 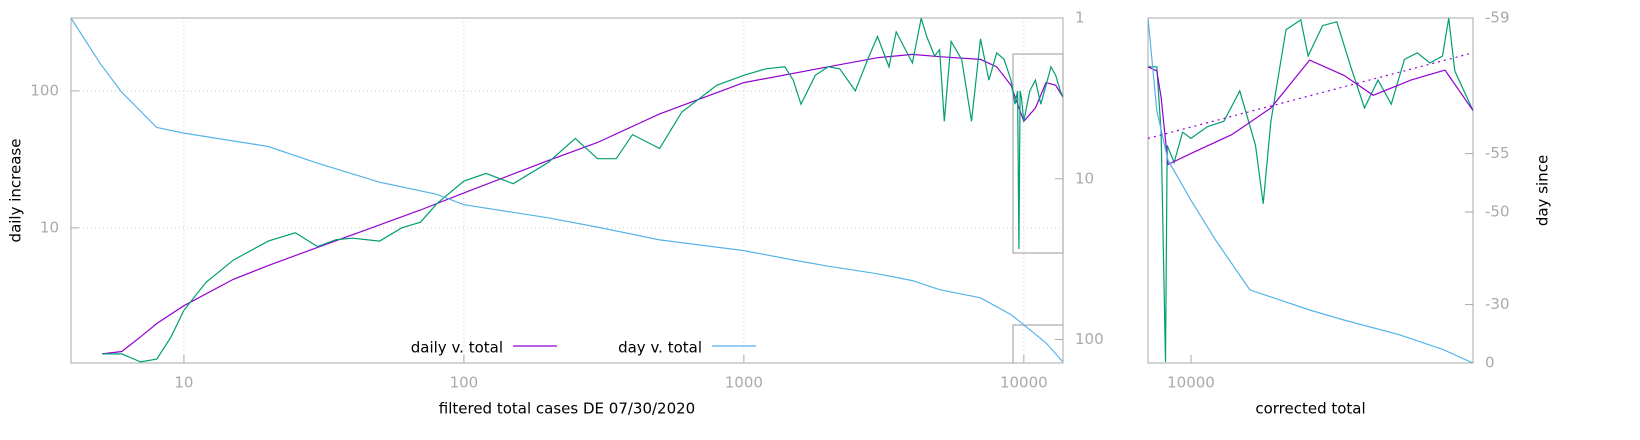 What do you see at coordinates (457, 348) in the screenshot?
I see `legend-label: daily v. total` at bounding box center [457, 348].